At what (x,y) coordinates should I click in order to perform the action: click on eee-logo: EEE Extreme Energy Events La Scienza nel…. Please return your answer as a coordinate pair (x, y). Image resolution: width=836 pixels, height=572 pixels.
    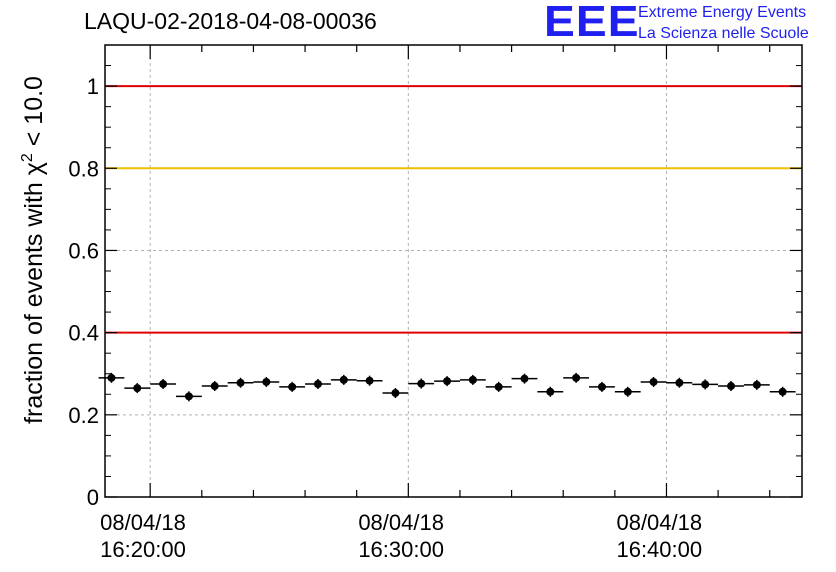
    Looking at the image, I should click on (689, 23).